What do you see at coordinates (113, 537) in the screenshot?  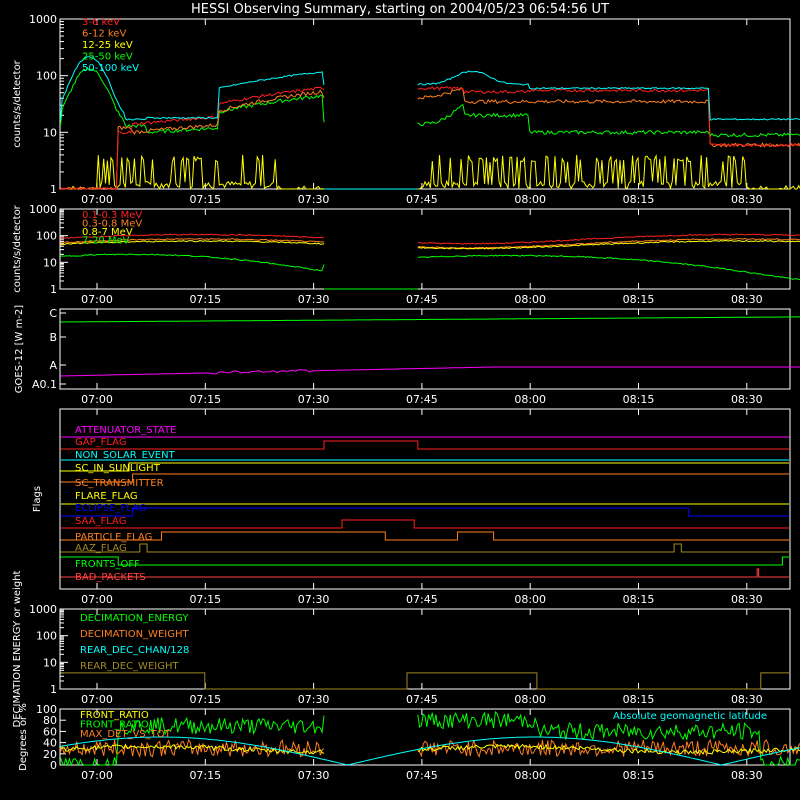 I see `flag-label: PARTICLE_FLAG` at bounding box center [113, 537].